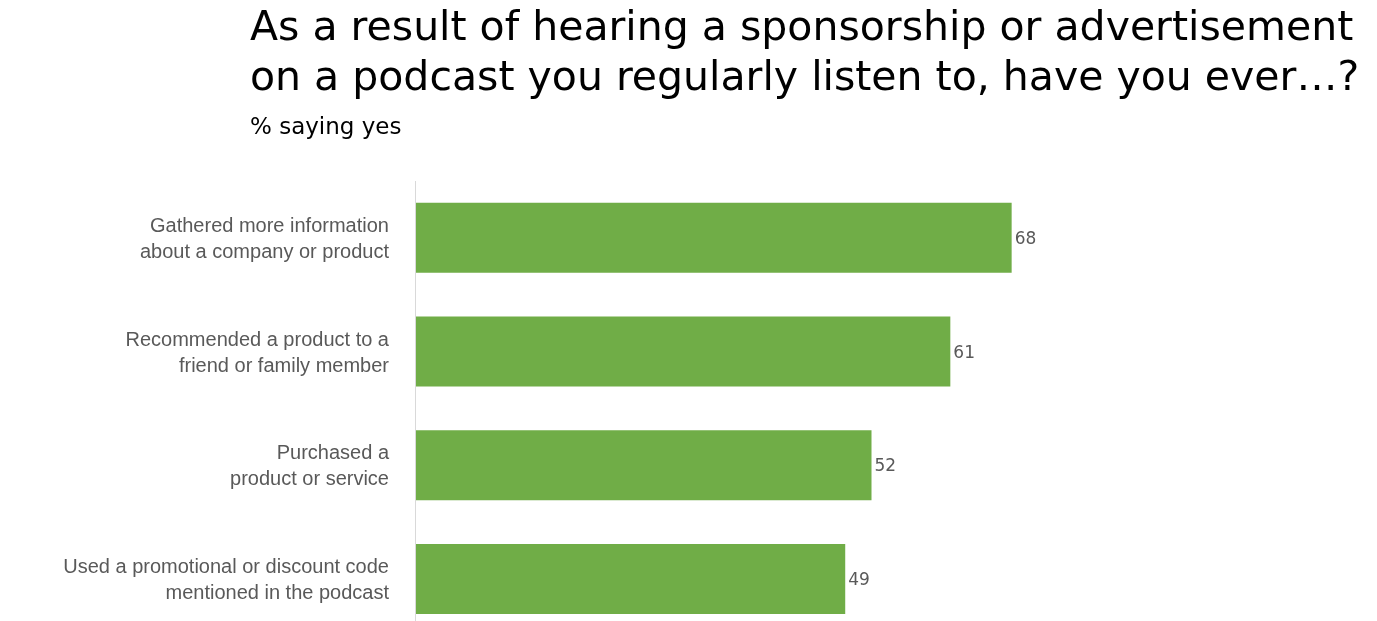 Image resolution: width=1377 pixels, height=621 pixels. I want to click on chart-subtitle: % saying yes, so click(326, 126).